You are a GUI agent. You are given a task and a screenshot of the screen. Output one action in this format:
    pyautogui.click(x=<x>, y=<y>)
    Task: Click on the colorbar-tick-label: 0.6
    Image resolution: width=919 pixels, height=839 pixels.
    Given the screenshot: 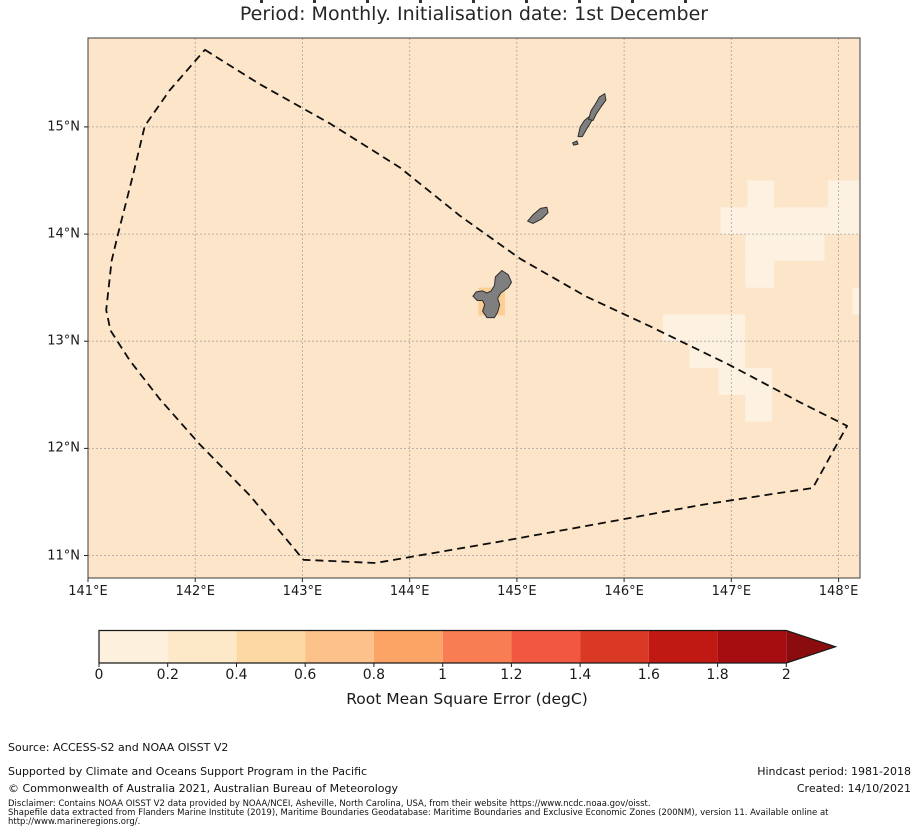 What is the action you would take?
    pyautogui.click(x=305, y=675)
    